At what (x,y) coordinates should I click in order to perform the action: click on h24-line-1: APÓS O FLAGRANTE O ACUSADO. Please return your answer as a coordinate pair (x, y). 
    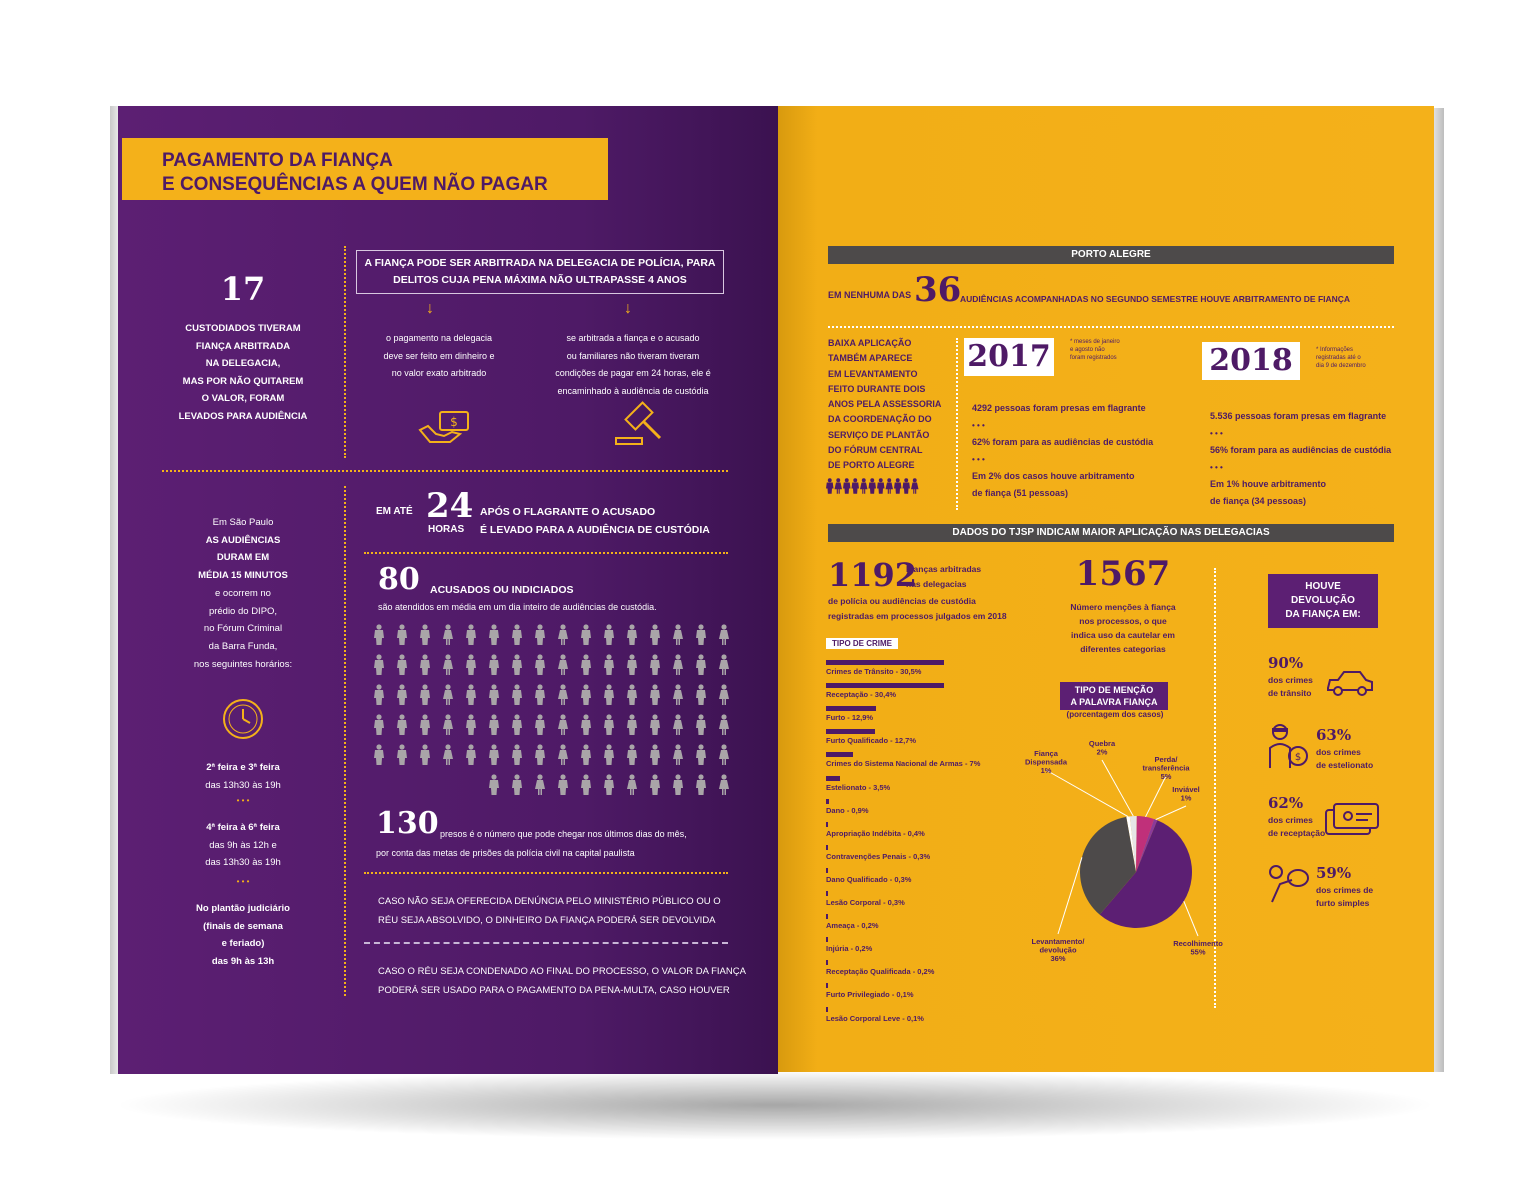
    Looking at the image, I should click on (568, 512).